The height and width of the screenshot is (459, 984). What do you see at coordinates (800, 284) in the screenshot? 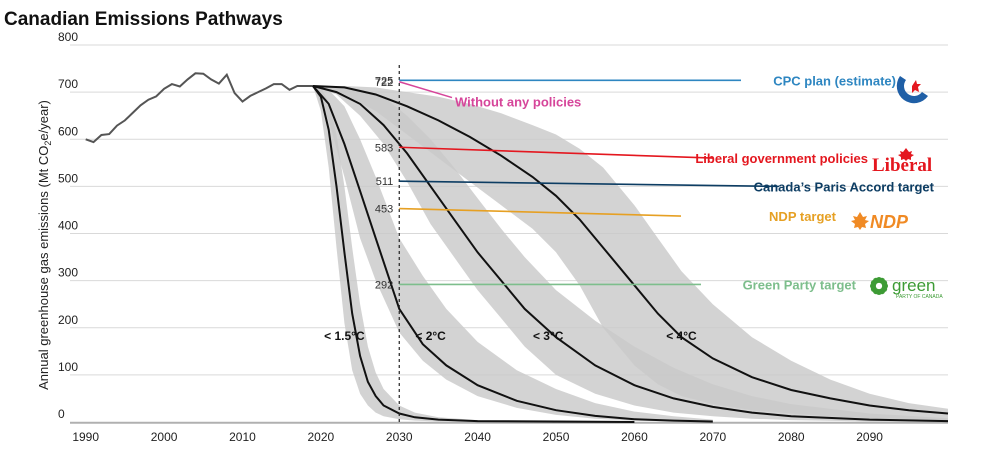
I see `target-label-5: Green Party target` at bounding box center [800, 284].